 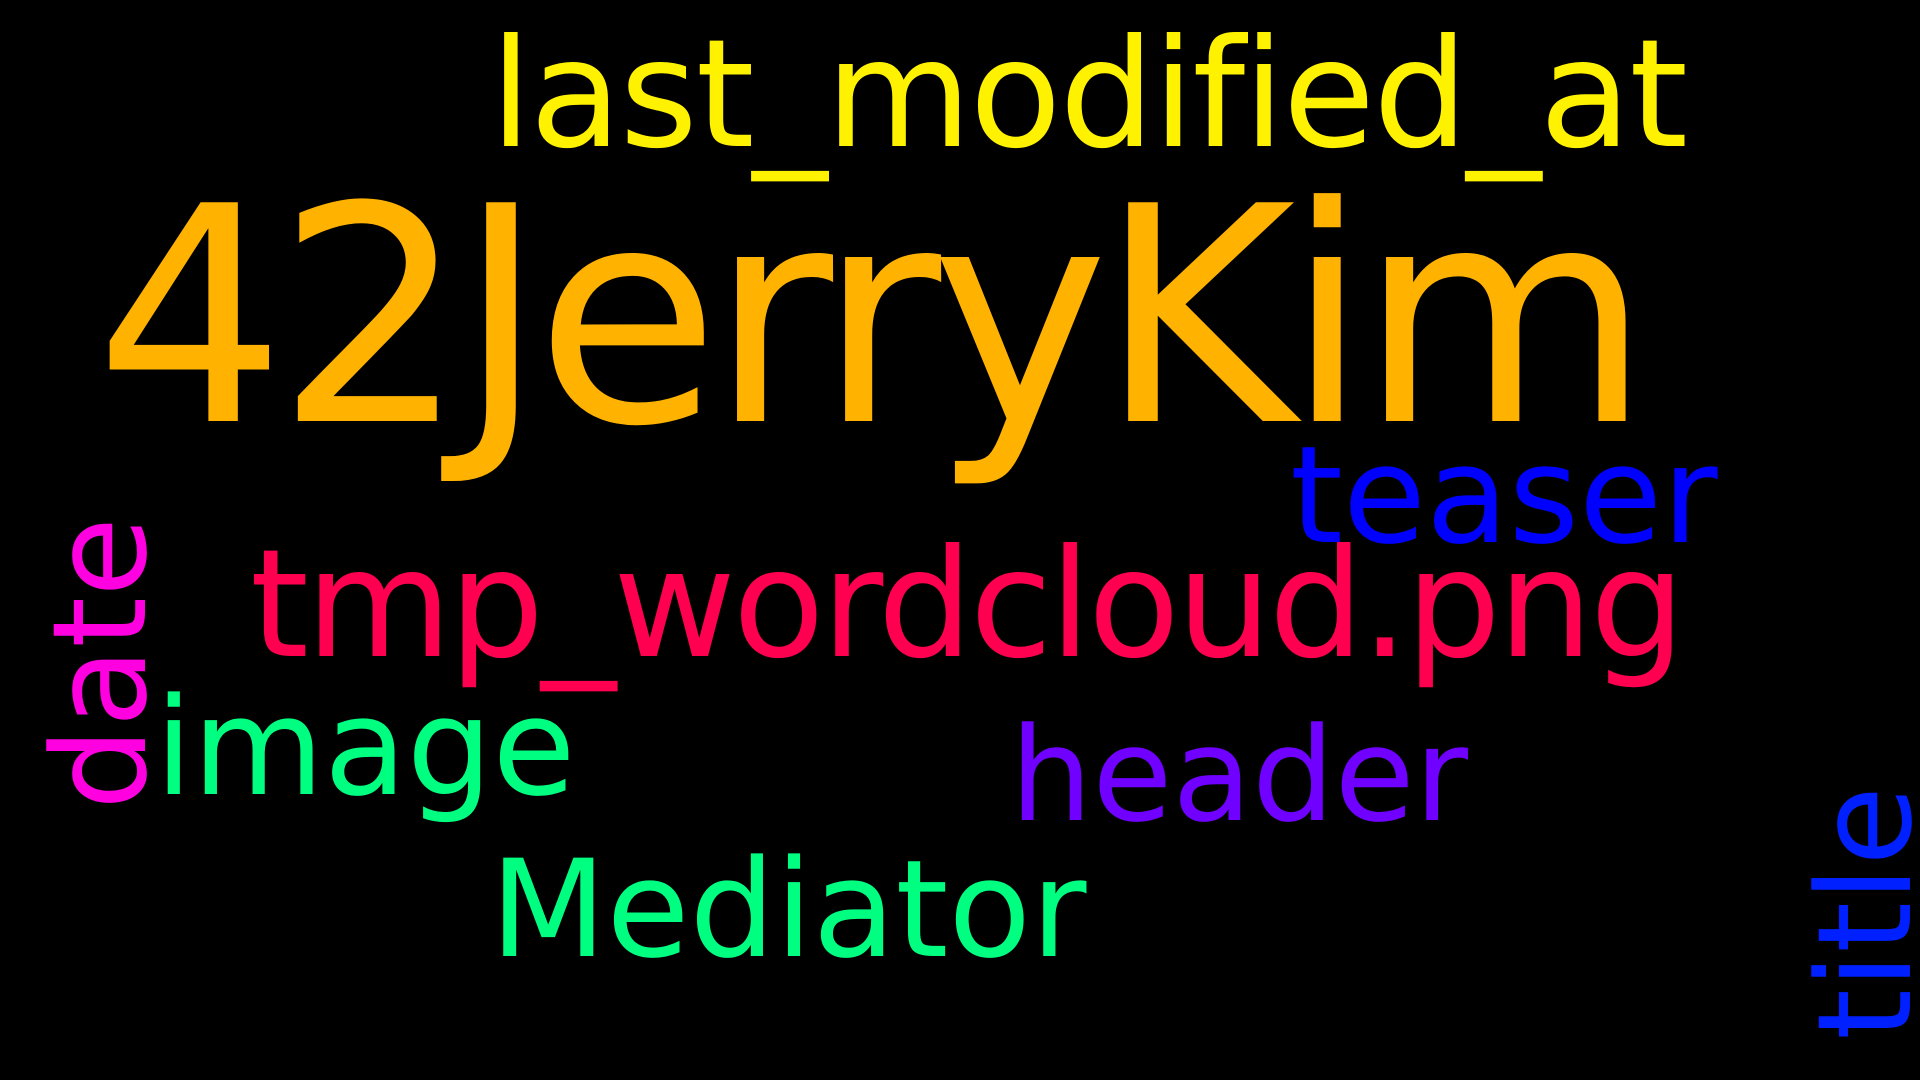 I want to click on word-mediator: Mediator, so click(x=788, y=909).